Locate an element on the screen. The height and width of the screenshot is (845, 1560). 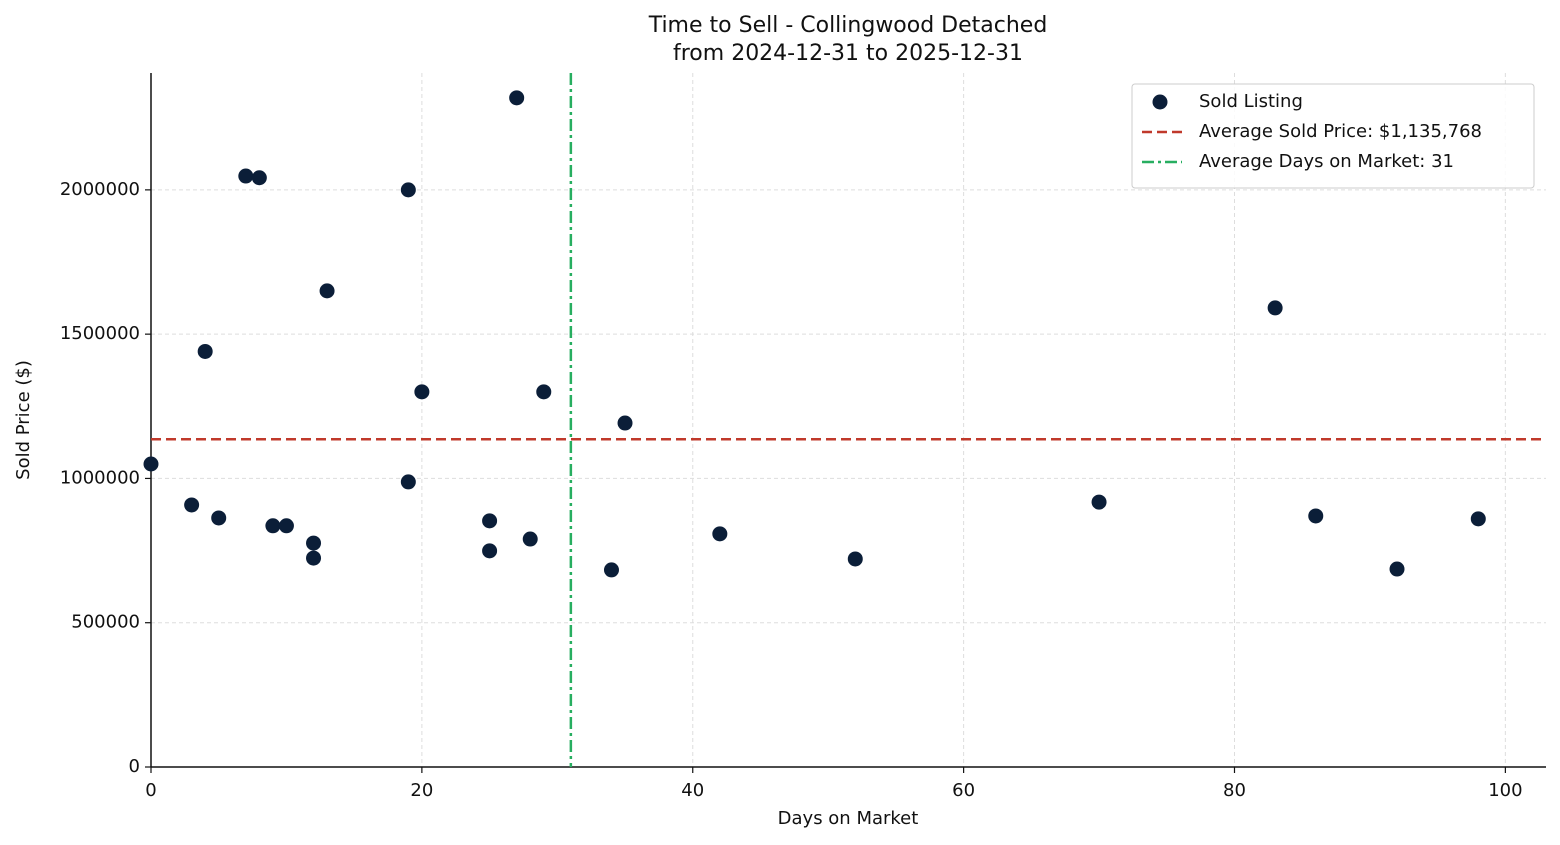
y-tick-label: 1500000 is located at coordinates (100, 333).